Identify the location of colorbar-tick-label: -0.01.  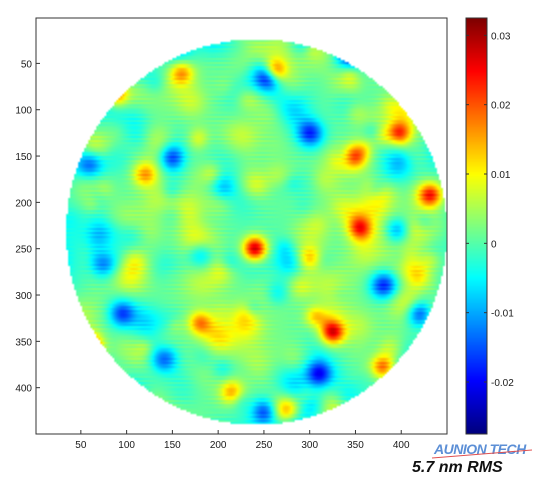
(502, 314).